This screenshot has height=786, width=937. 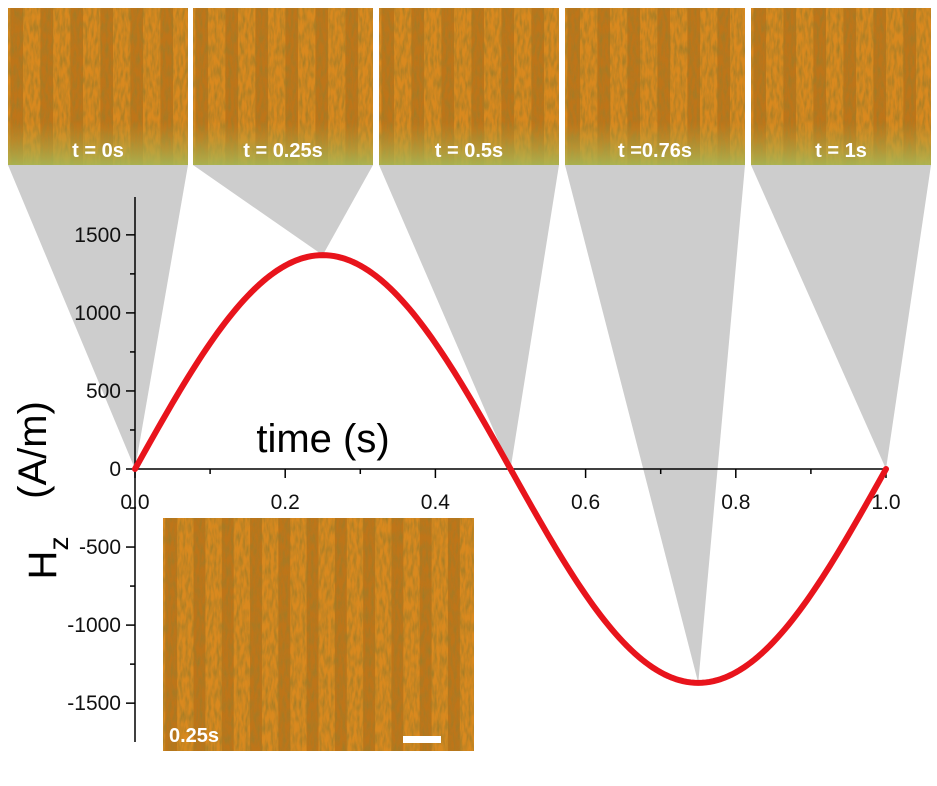 What do you see at coordinates (98, 151) in the screenshot?
I see `snapshot-label: t = 0s` at bounding box center [98, 151].